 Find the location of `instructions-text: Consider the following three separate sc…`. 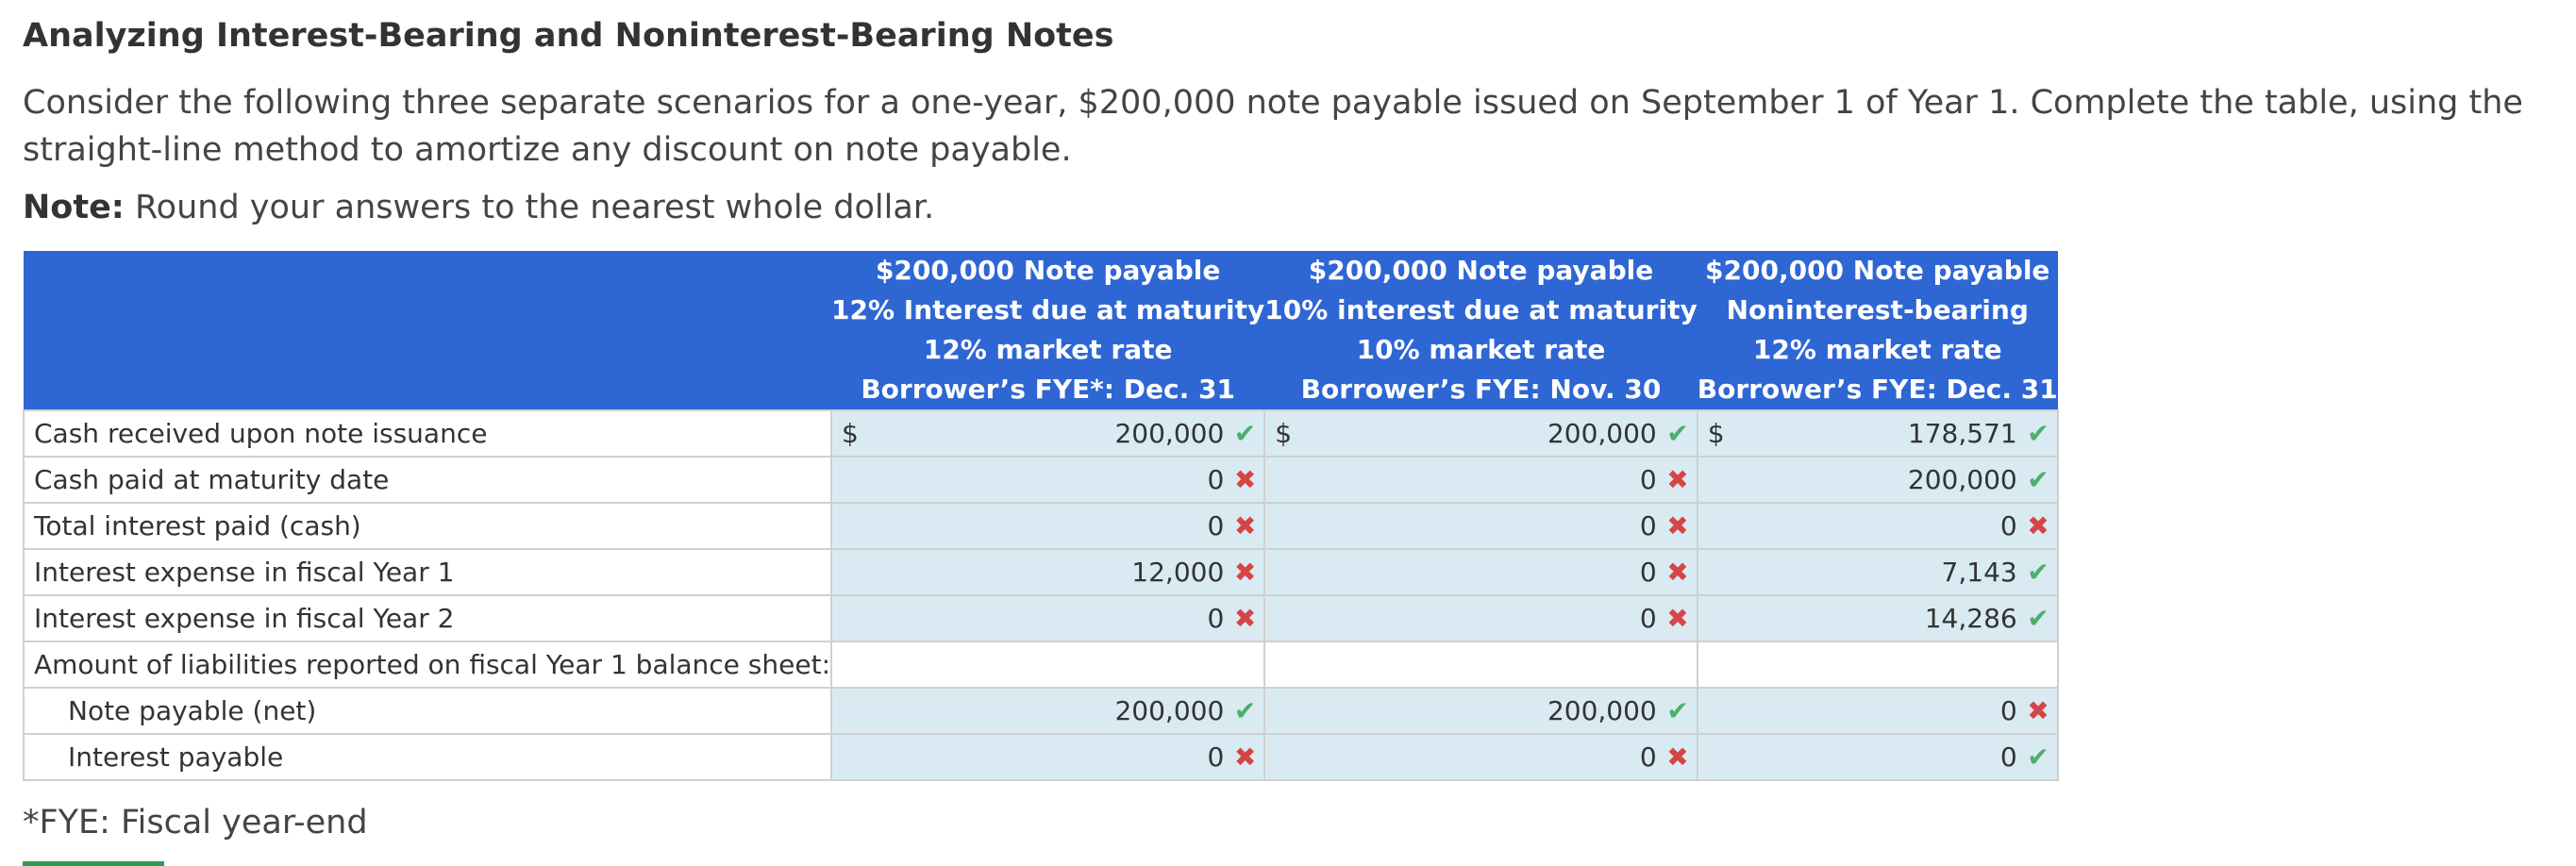

instructions-text: Consider the following three separate sc… is located at coordinates (1273, 126).